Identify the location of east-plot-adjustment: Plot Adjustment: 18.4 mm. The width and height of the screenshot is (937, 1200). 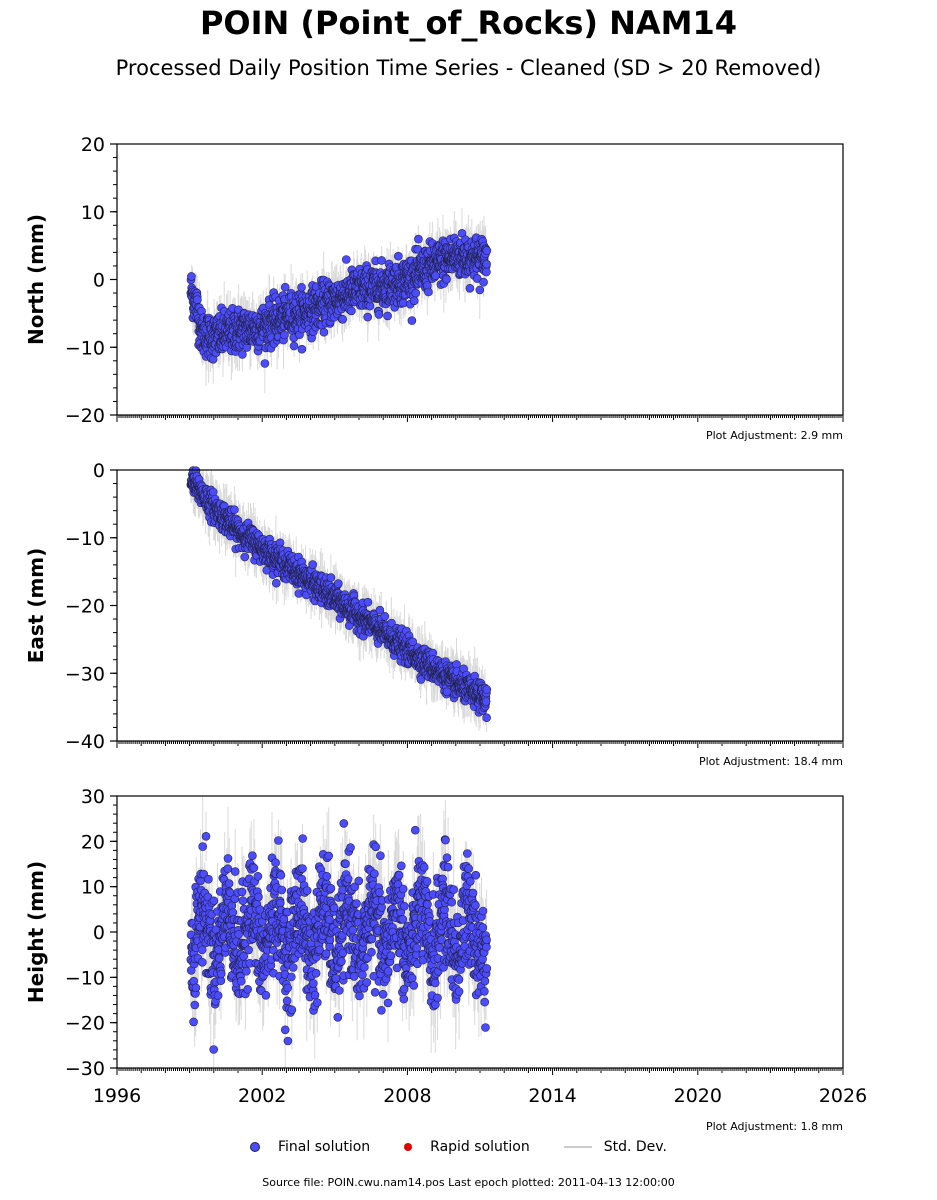
(771, 761).